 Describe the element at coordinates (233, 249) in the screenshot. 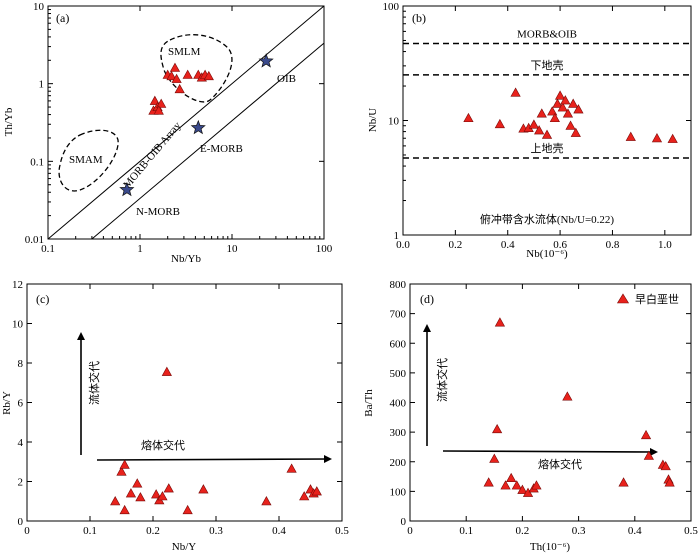

I see `x-tick-label: 10` at that location.